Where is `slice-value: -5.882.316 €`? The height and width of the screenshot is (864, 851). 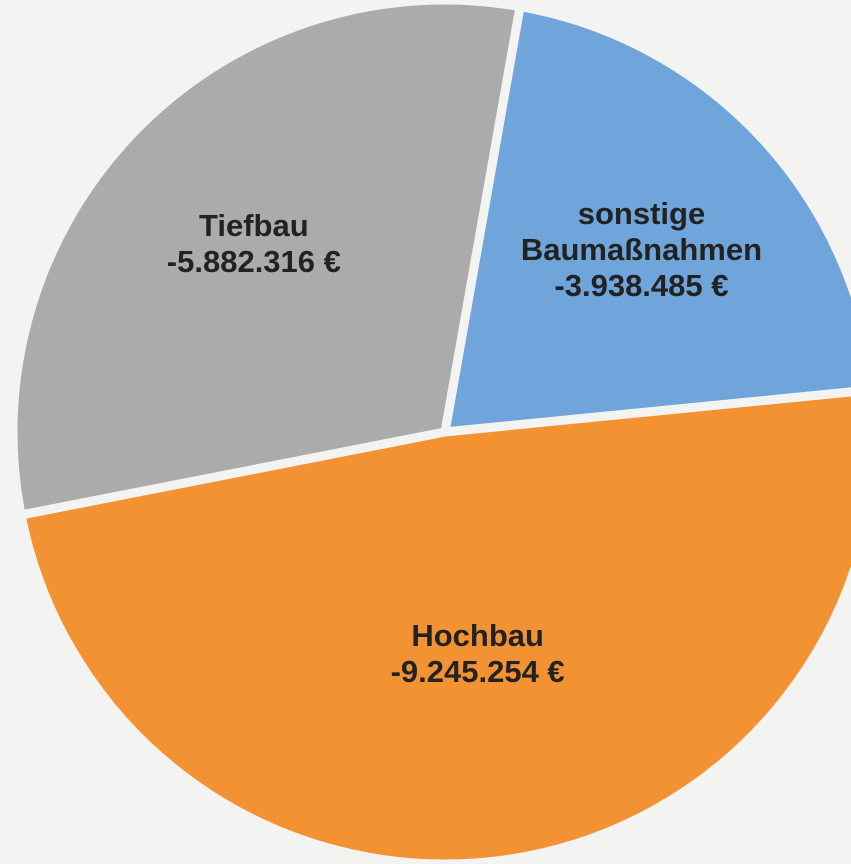 slice-value: -5.882.316 € is located at coordinates (253, 262).